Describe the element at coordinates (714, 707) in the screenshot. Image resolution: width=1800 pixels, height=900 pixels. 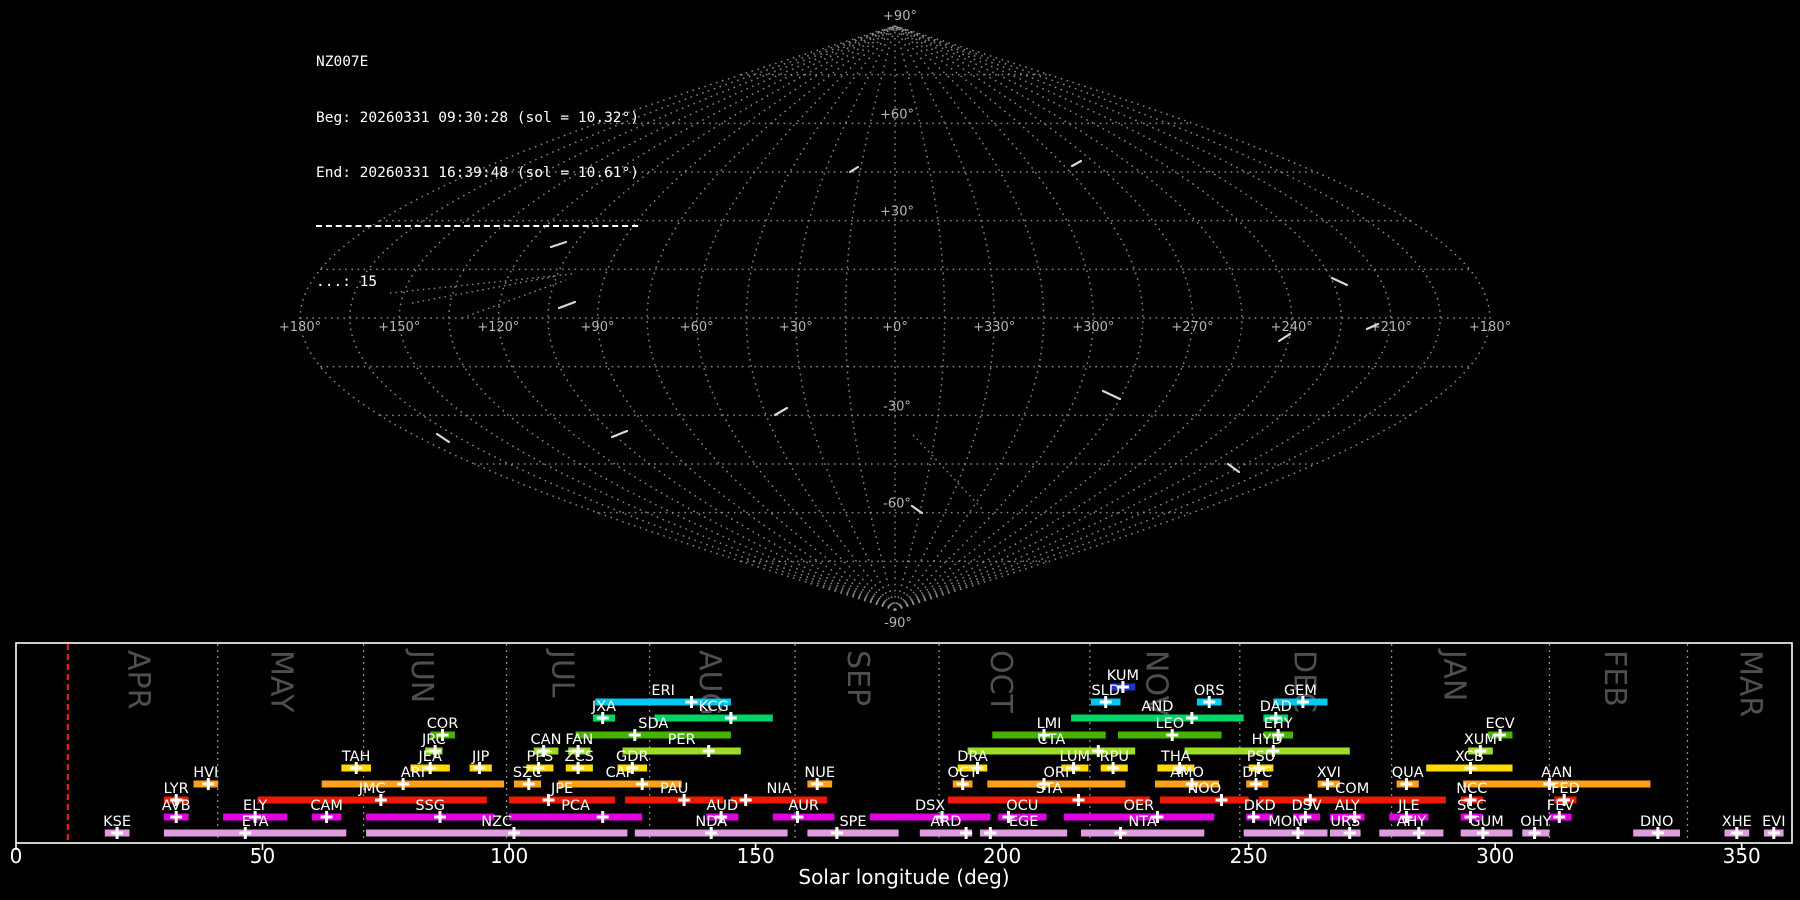
I see `shower-label: KCG` at that location.